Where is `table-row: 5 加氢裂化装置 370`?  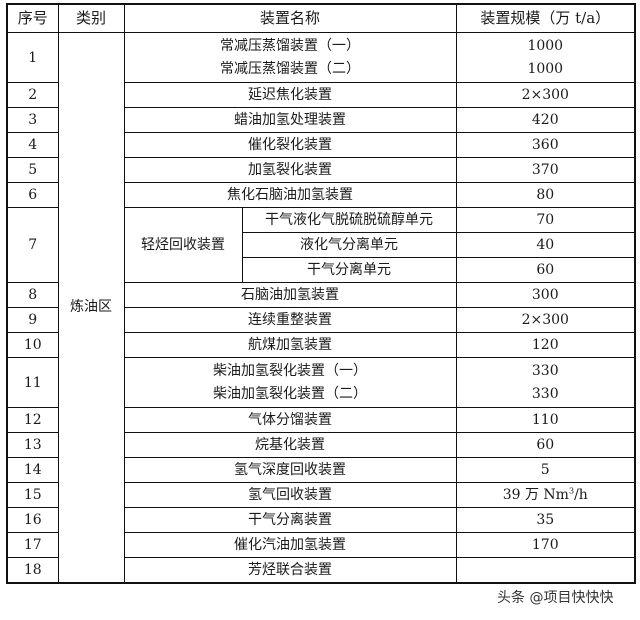 table-row: 5 加氢裂化装置 370 is located at coordinates (321, 170).